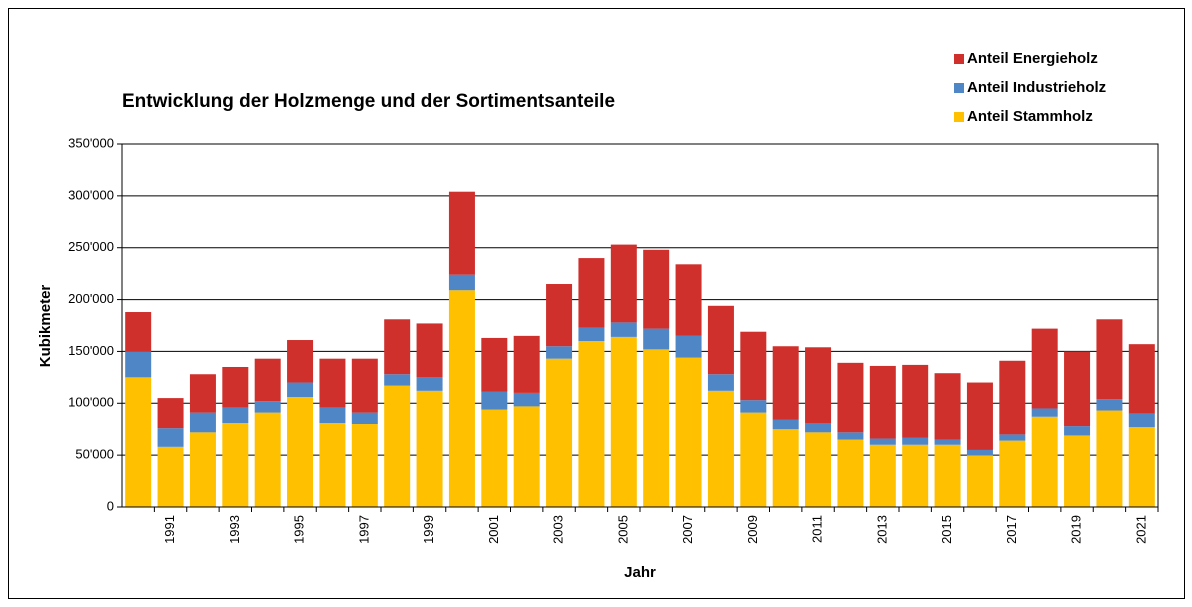 Image resolution: width=1192 pixels, height=607 pixels. Describe the element at coordinates (881, 529) in the screenshot. I see `x-tick-label: 2013` at that location.